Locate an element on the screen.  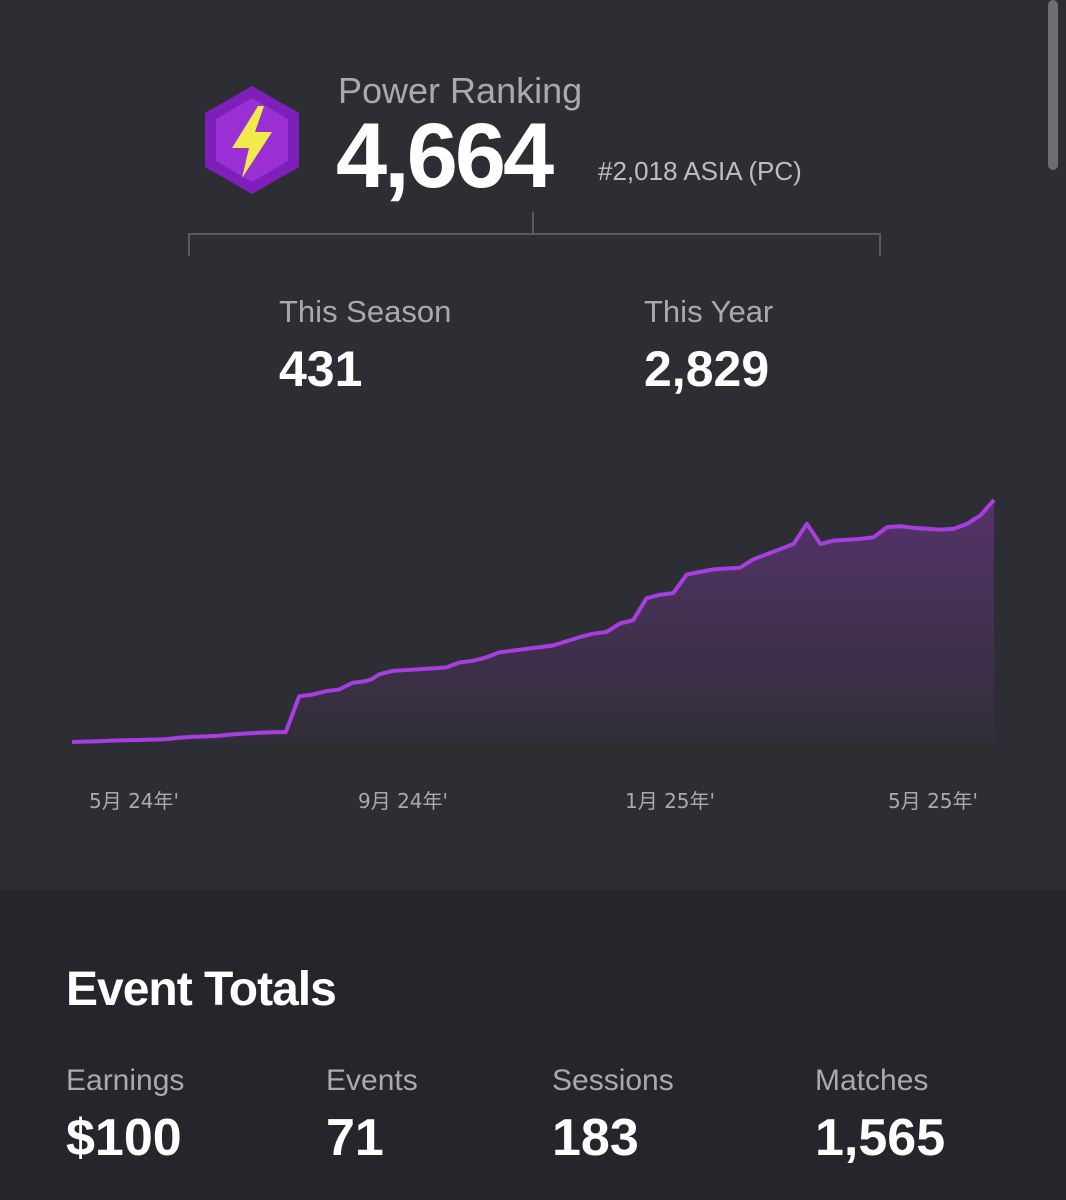
year-label: This Year is located at coordinates (709, 311).